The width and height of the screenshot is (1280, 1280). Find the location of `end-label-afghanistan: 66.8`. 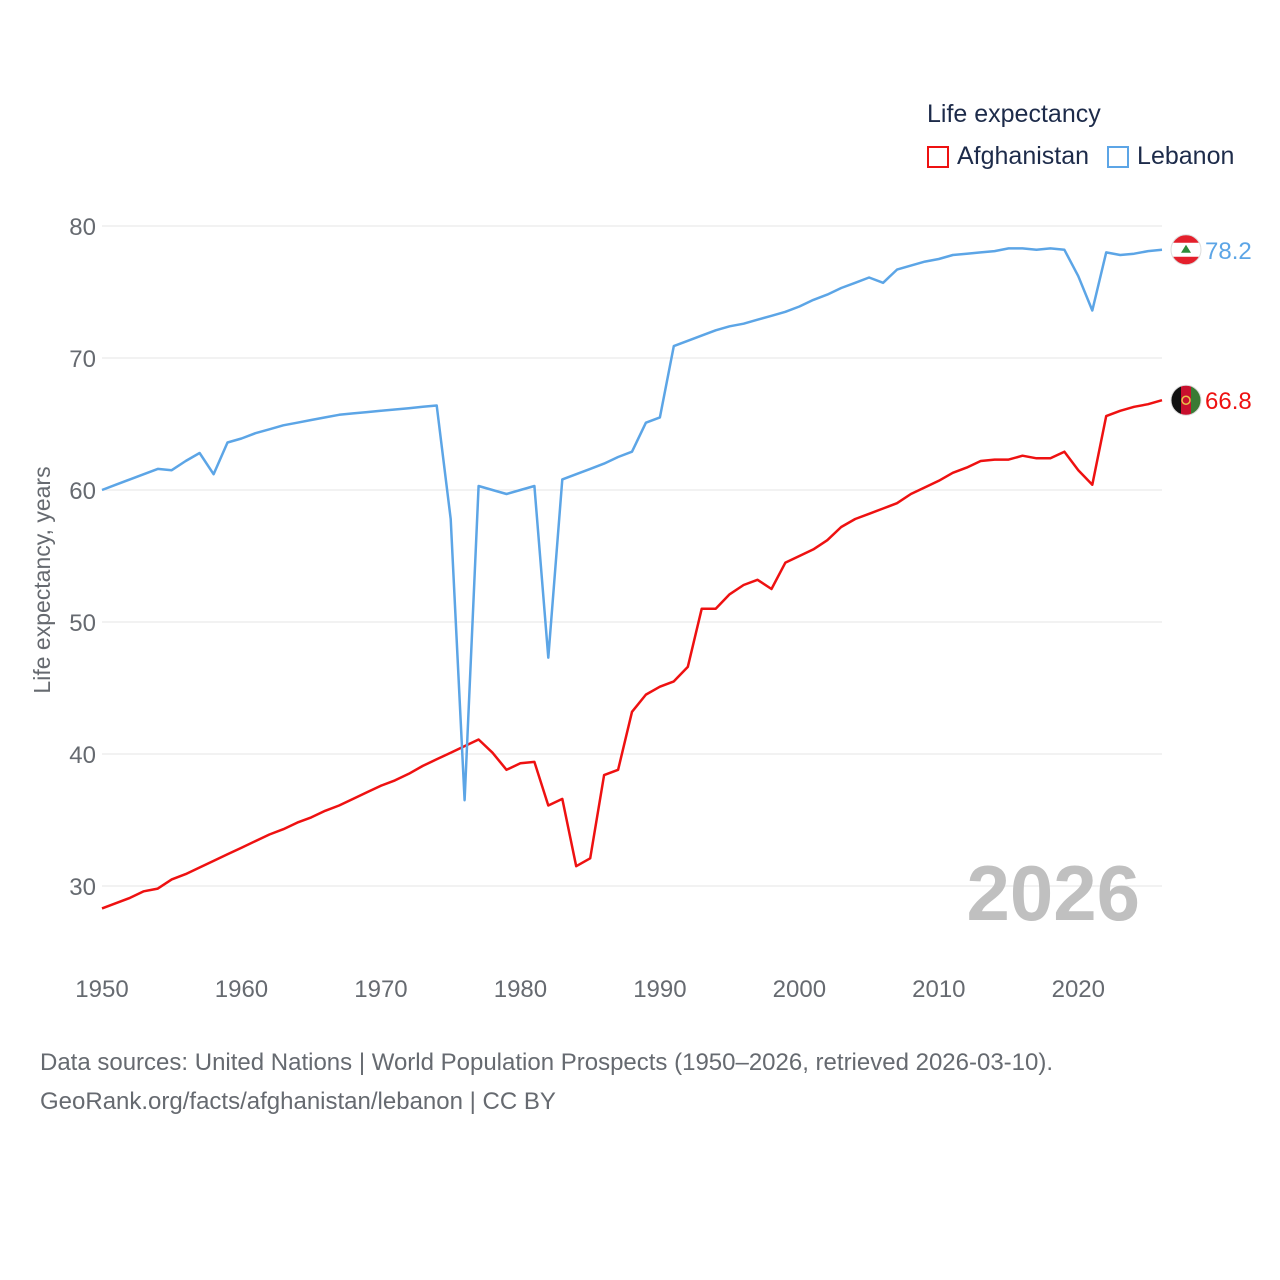

end-label-afghanistan: 66.8 is located at coordinates (1228, 401).